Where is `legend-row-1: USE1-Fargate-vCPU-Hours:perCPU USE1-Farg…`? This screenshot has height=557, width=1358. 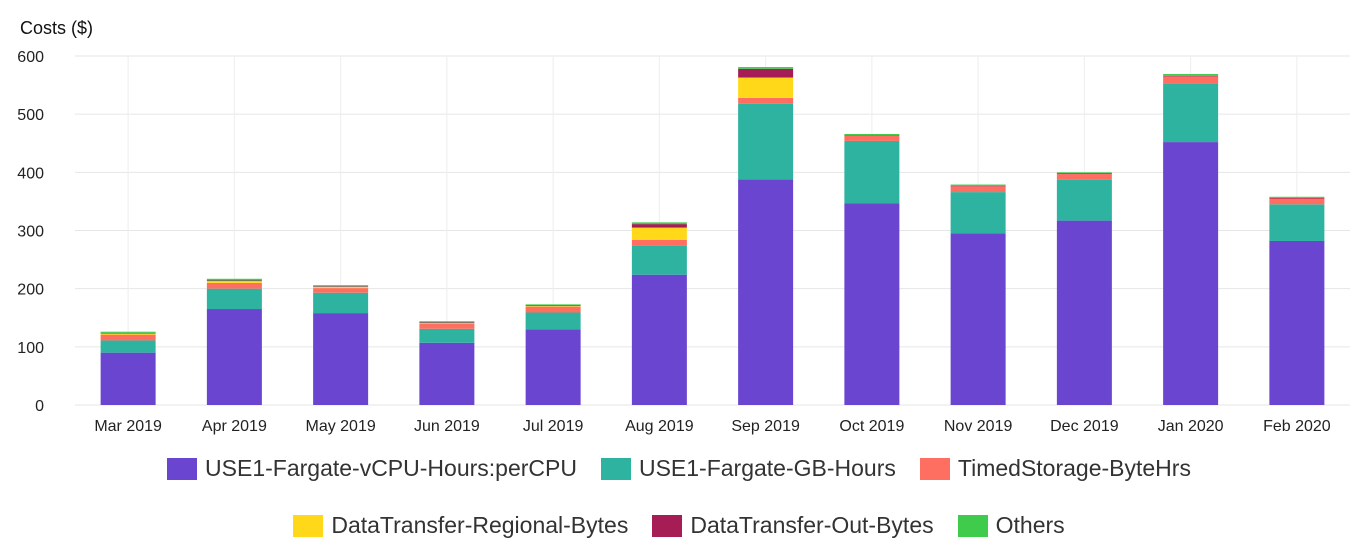 legend-row-1: USE1-Fargate-vCPU-Hours:perCPU USE1-Farg… is located at coordinates (679, 468).